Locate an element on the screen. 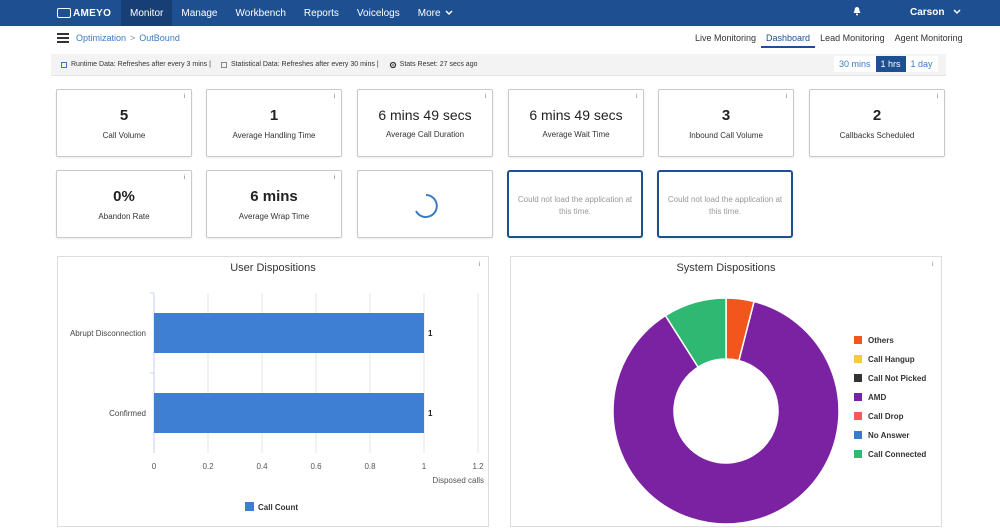 Image resolution: width=1000 pixels, height=528 pixels. legend-label: Call Count is located at coordinates (278, 507).